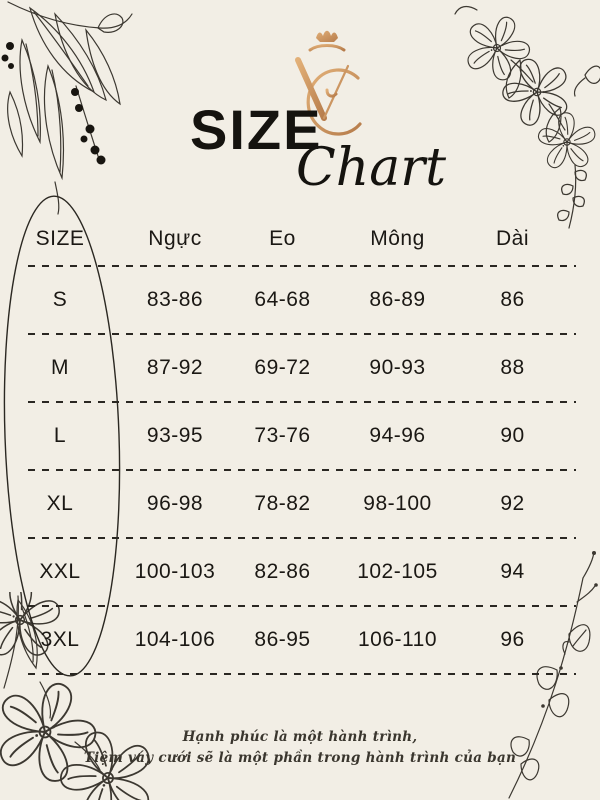 The width and height of the screenshot is (600, 800). I want to click on brand-monogram-logo, so click(328, 83).